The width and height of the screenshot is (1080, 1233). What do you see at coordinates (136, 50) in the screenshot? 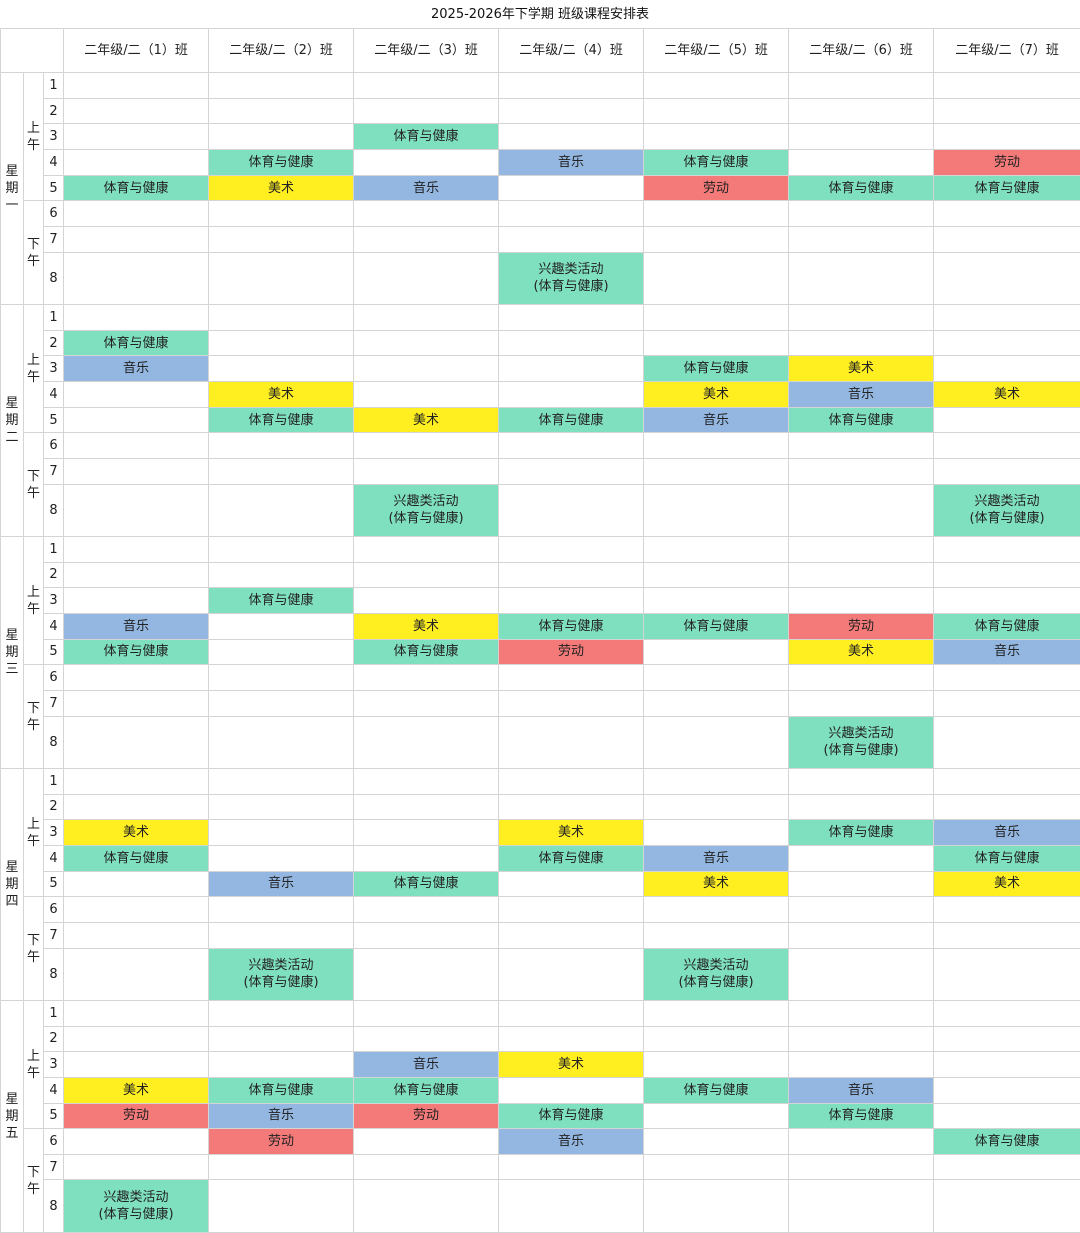
I see `class-column-header: 二年级/二（1）班` at bounding box center [136, 50].